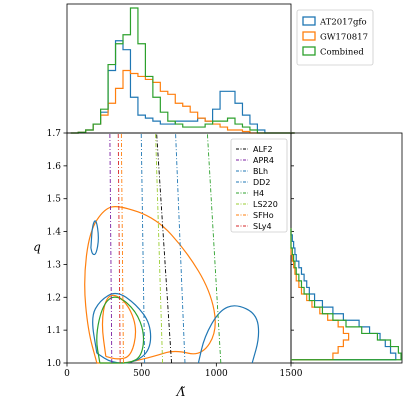  I want to click on eos-legend-box, so click(259, 185).